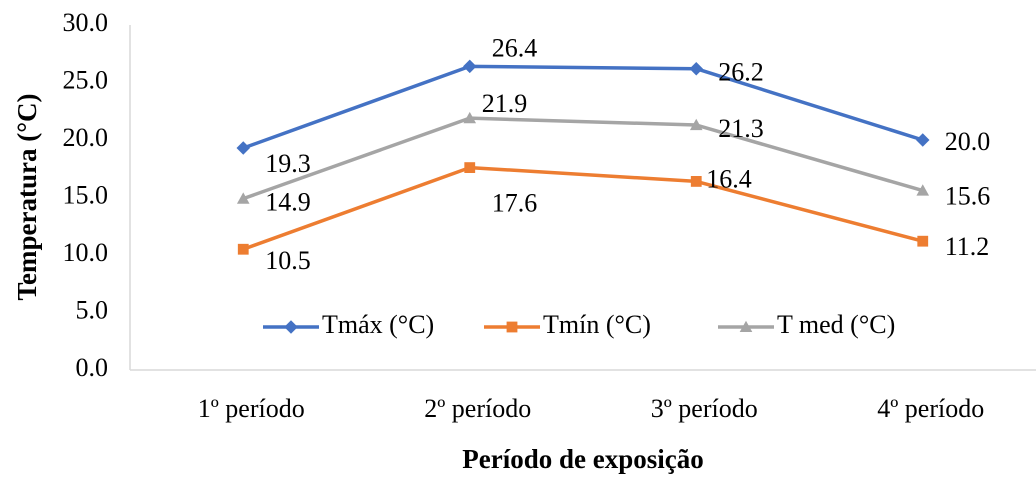 The image size is (1036, 483). Describe the element at coordinates (515, 47) in the screenshot. I see `data-label: 26.4` at that location.